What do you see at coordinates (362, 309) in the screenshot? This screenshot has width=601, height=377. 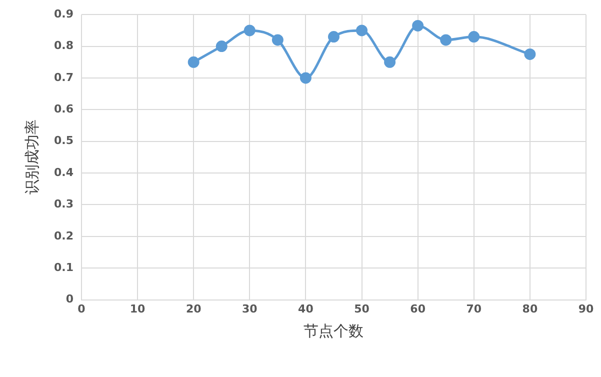 I see `x-tick-label: 50` at bounding box center [362, 309].